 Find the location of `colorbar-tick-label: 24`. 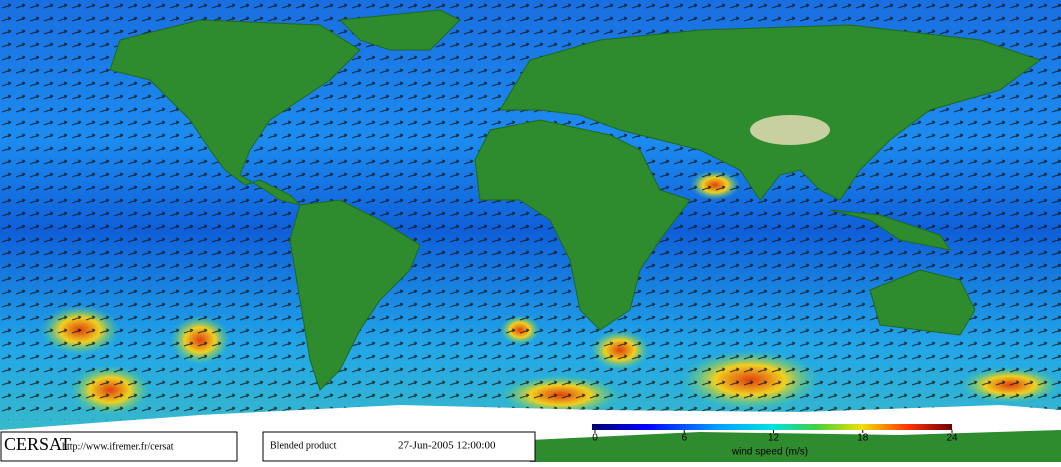

colorbar-tick-label: 24 is located at coordinates (952, 438).